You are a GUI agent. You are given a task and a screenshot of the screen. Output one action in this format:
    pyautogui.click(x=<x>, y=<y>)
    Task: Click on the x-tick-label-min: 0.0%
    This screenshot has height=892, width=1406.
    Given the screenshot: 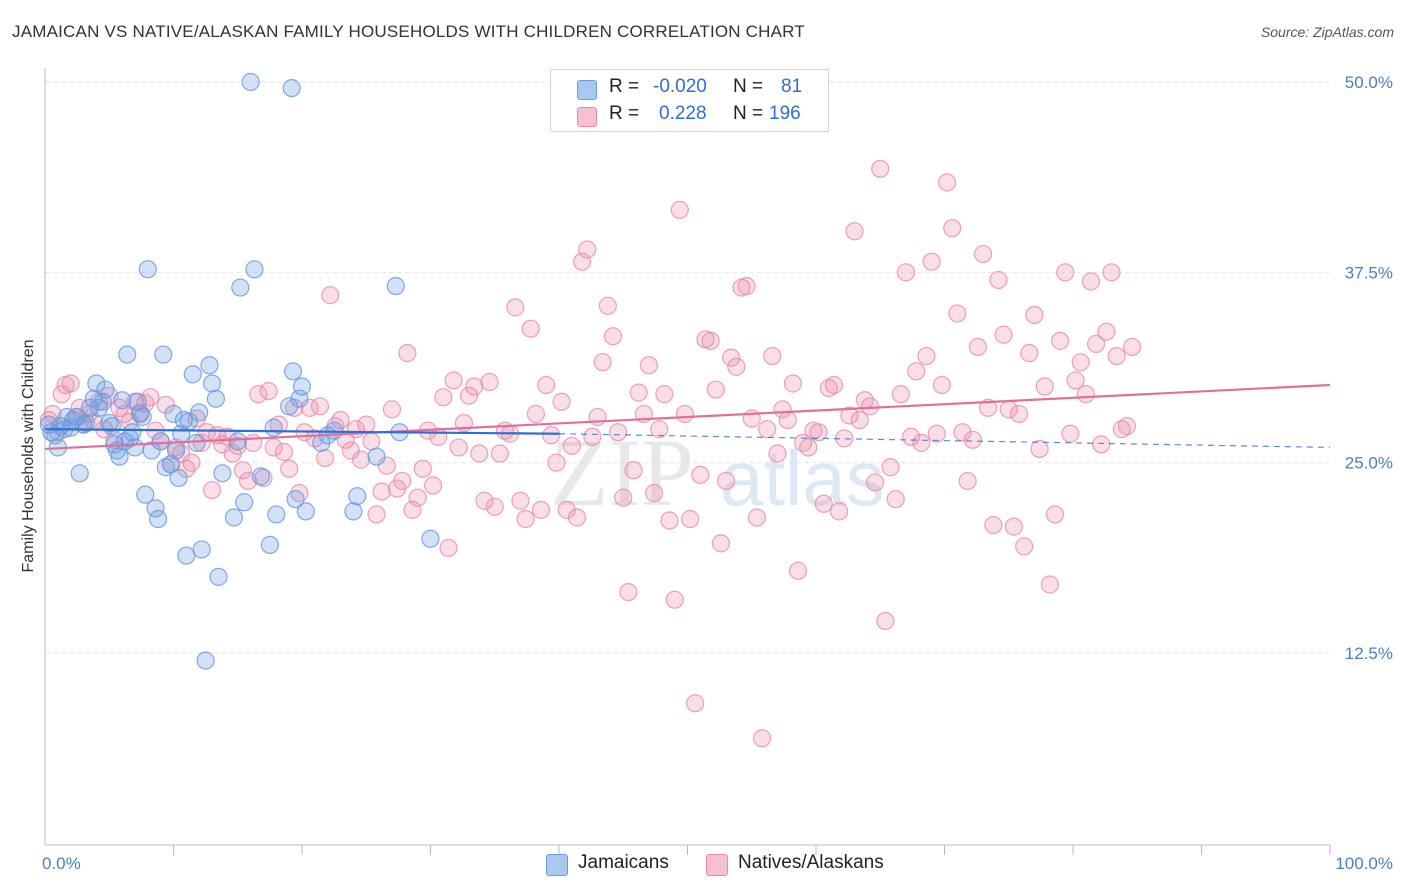 What is the action you would take?
    pyautogui.click(x=61, y=863)
    